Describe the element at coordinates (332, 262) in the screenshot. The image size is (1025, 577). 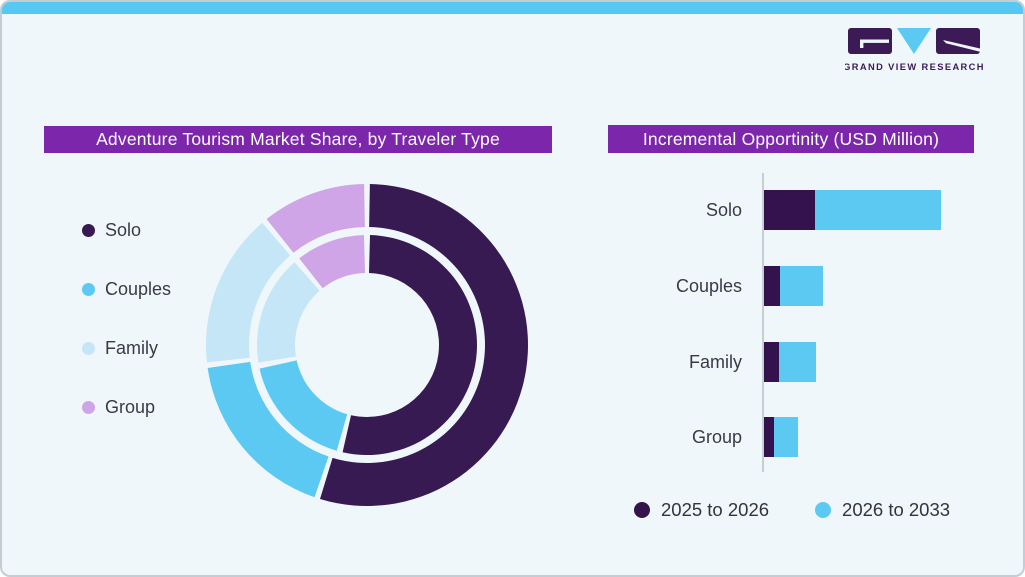
I see `donut-inner-ring-segment-group` at that location.